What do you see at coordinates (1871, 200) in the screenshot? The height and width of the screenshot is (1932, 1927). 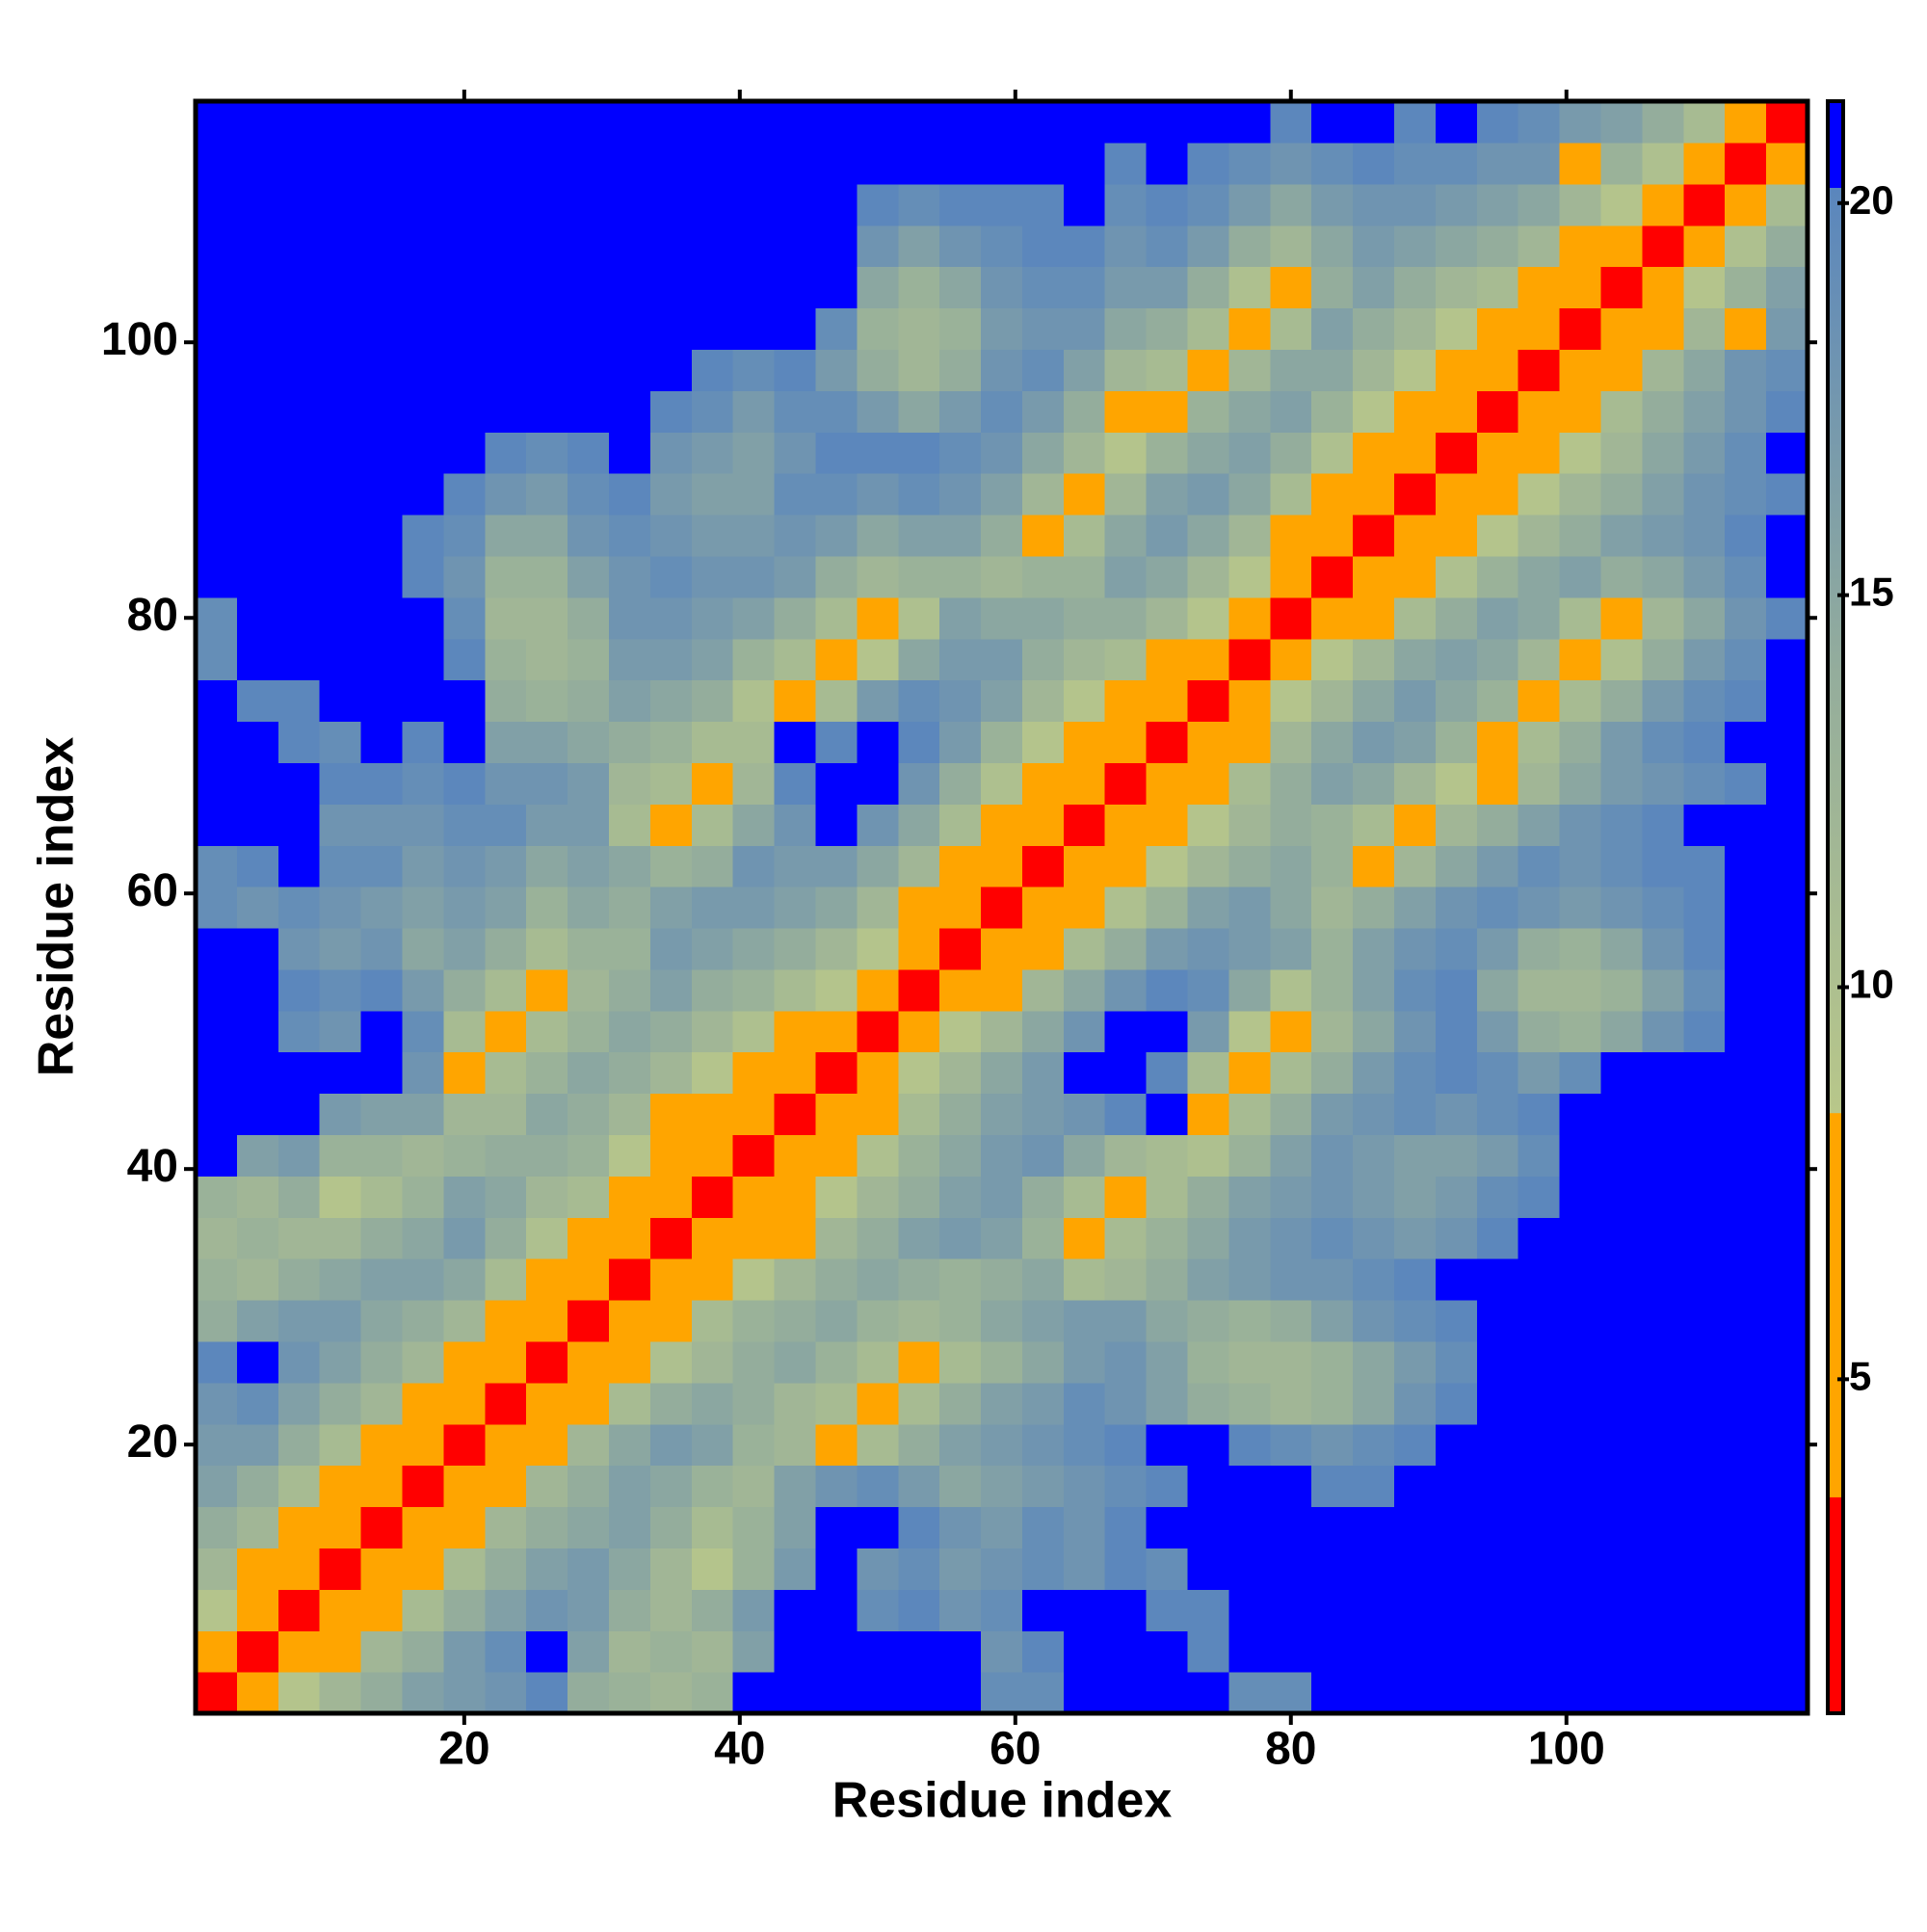 I see `colorbar-tick-label: 20` at bounding box center [1871, 200].